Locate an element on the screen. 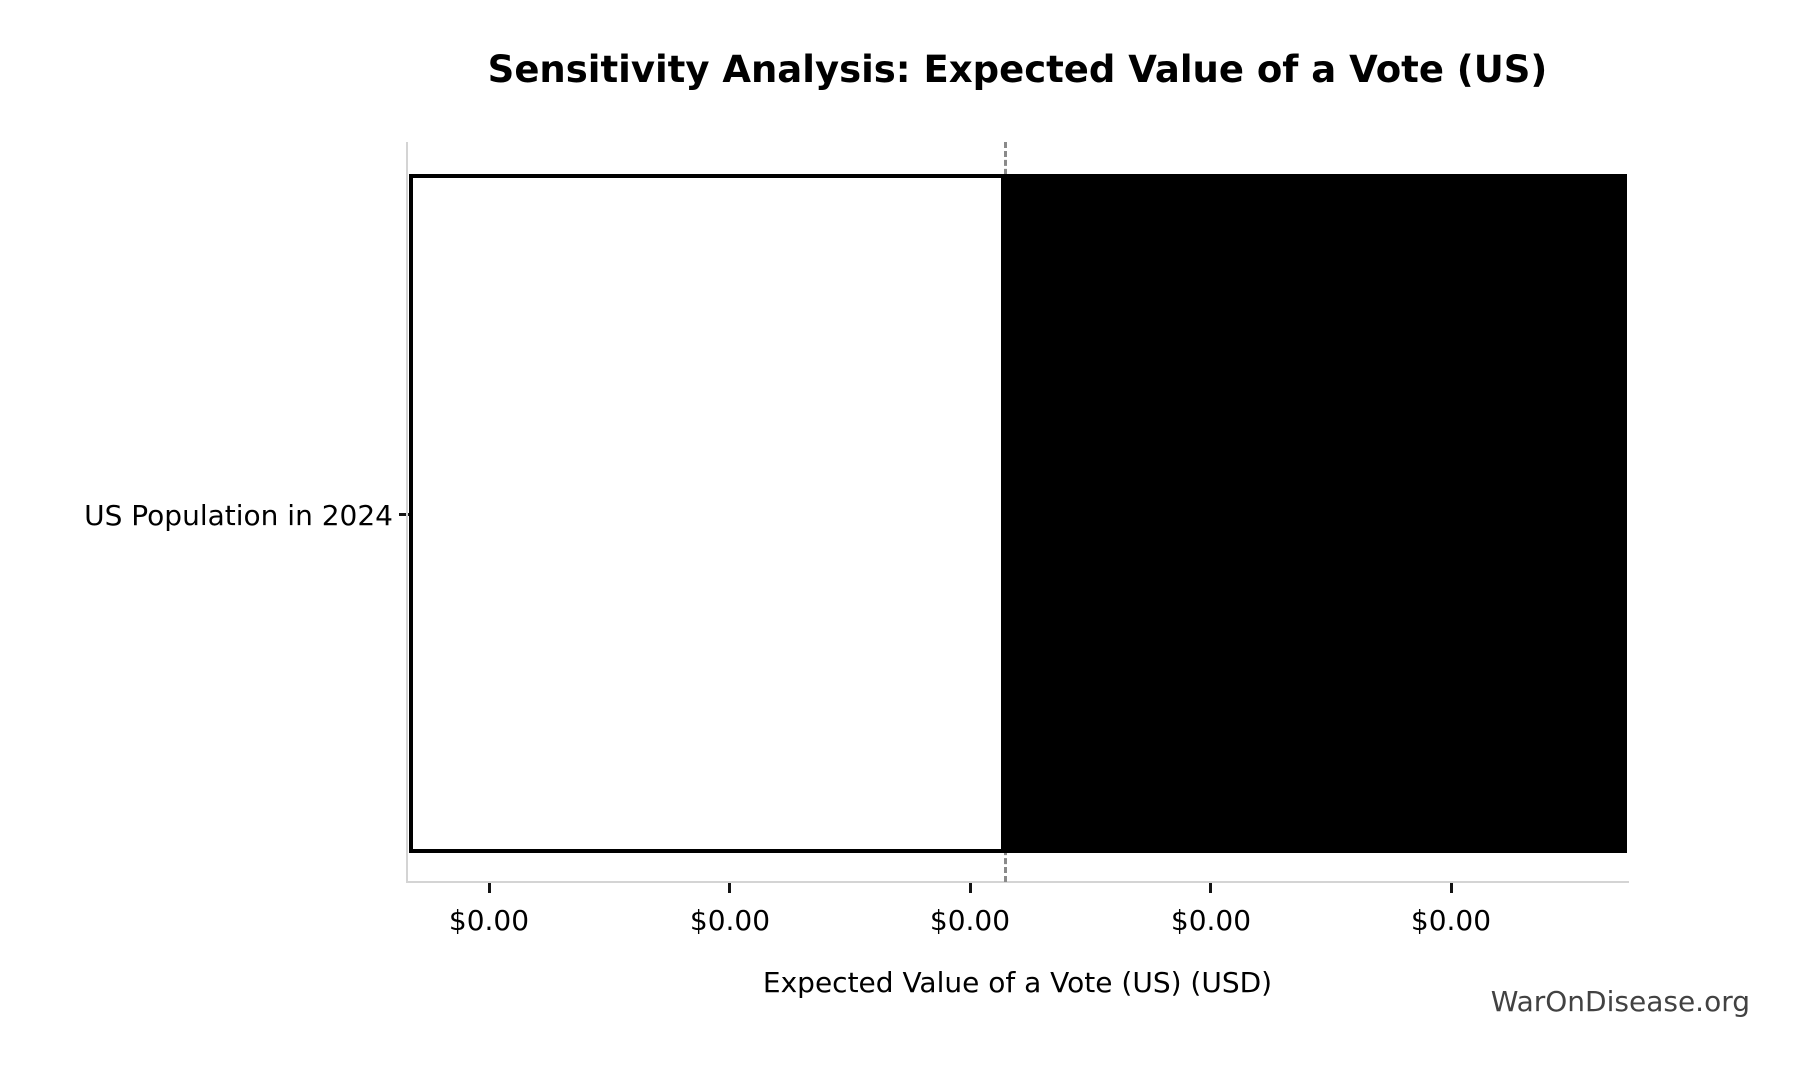 The height and width of the screenshot is (1075, 1809). y-axis-spine is located at coordinates (407, 512).